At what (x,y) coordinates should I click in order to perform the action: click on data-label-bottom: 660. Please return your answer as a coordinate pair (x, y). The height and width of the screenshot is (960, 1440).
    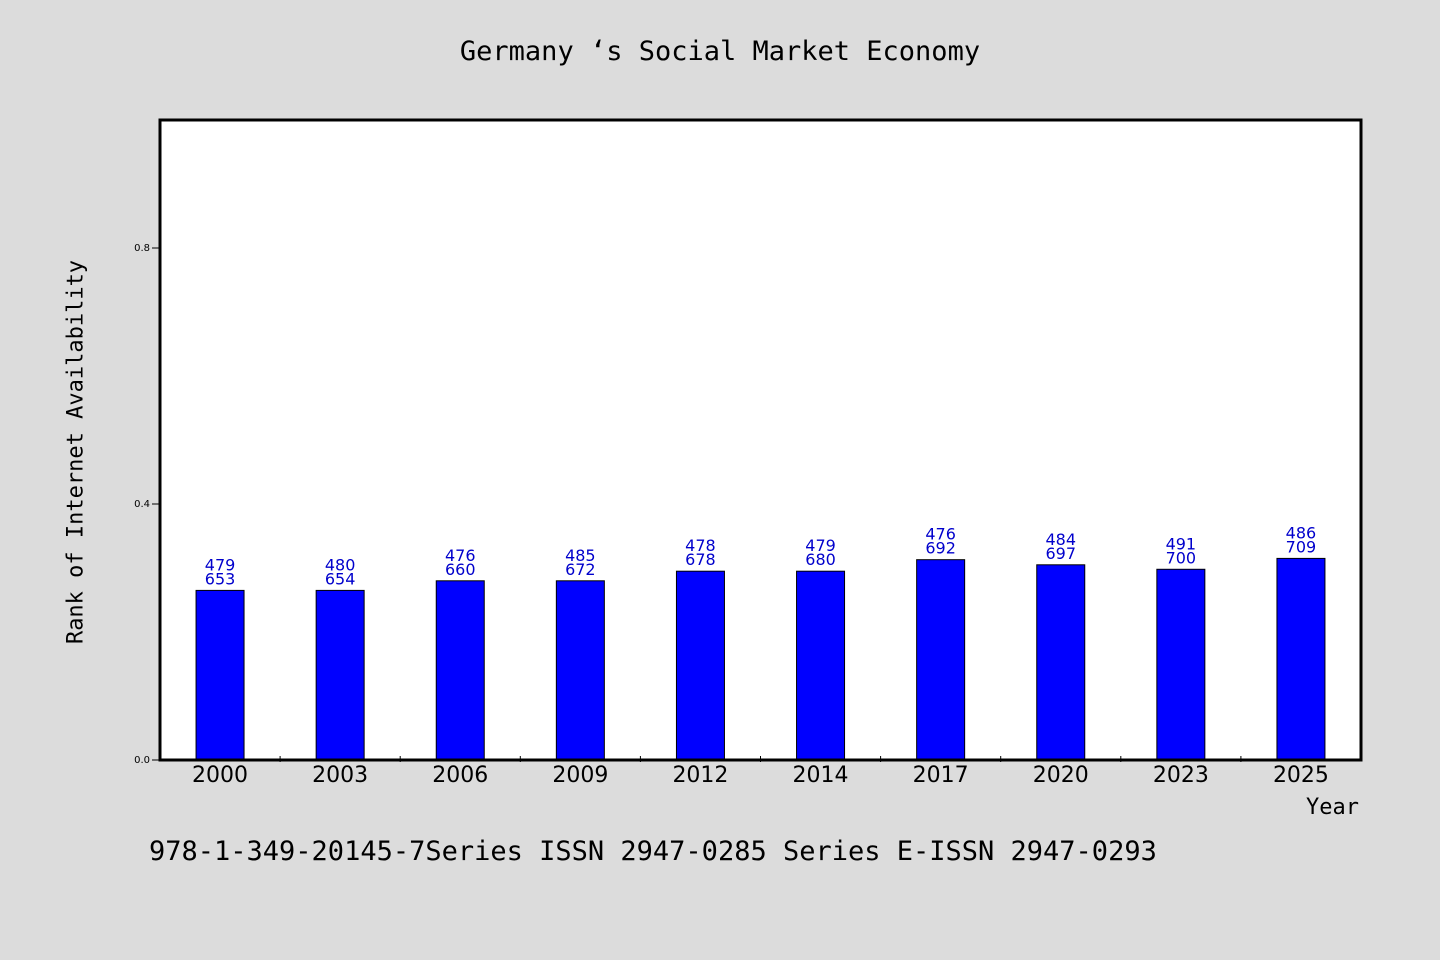
    Looking at the image, I should click on (460, 569).